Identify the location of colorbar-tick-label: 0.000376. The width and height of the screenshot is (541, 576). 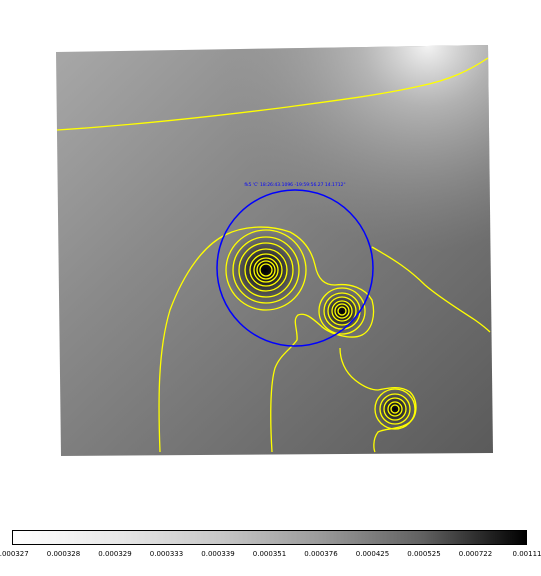
(321, 554).